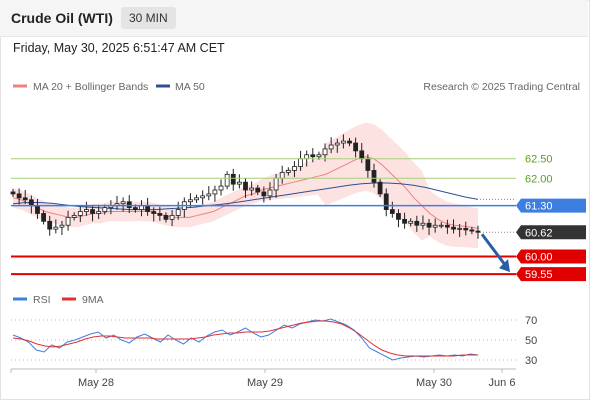 The width and height of the screenshot is (590, 400). What do you see at coordinates (531, 341) in the screenshot?
I see `rsi-tick-label: 50` at bounding box center [531, 341].